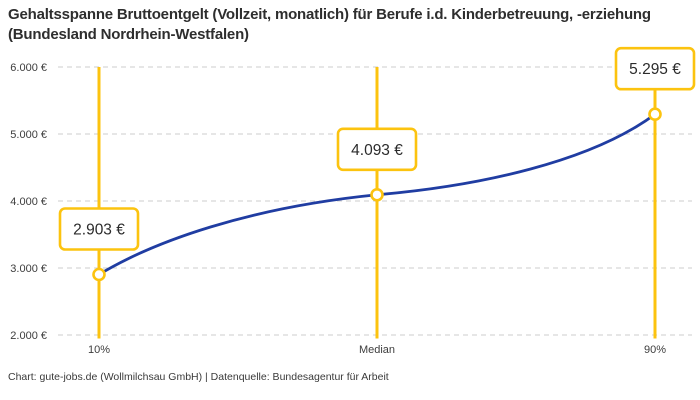 This screenshot has height=400, width=700. Describe the element at coordinates (28, 336) in the screenshot. I see `y-axis-tick-label: 2.000 €` at that location.